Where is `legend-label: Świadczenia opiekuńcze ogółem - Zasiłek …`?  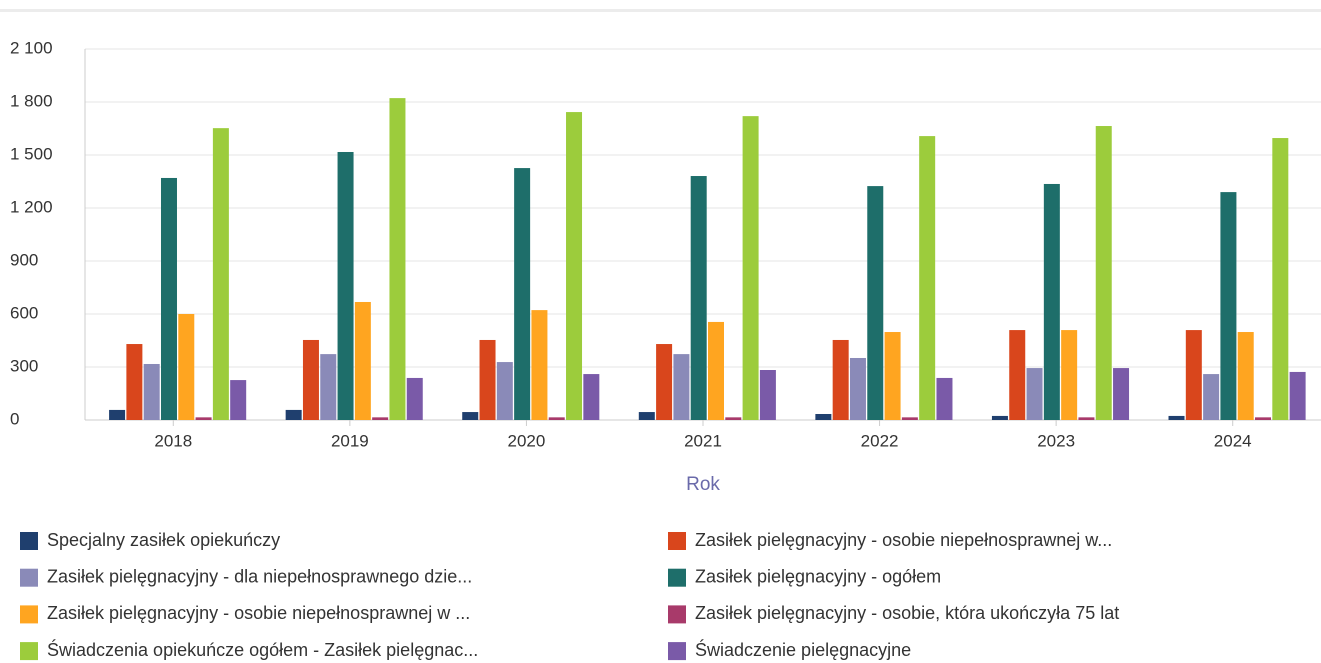
legend-label: Świadczenia opiekuńcze ogółem - Zasiłek … is located at coordinates (262, 649).